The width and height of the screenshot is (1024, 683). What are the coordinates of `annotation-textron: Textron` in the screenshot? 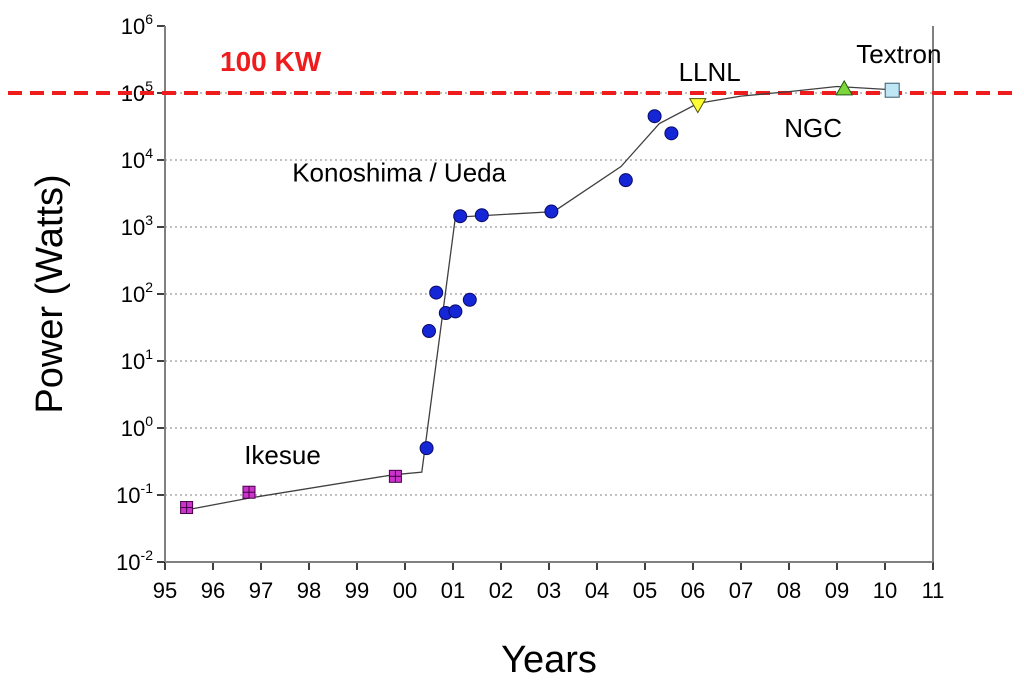 It's located at (898, 54).